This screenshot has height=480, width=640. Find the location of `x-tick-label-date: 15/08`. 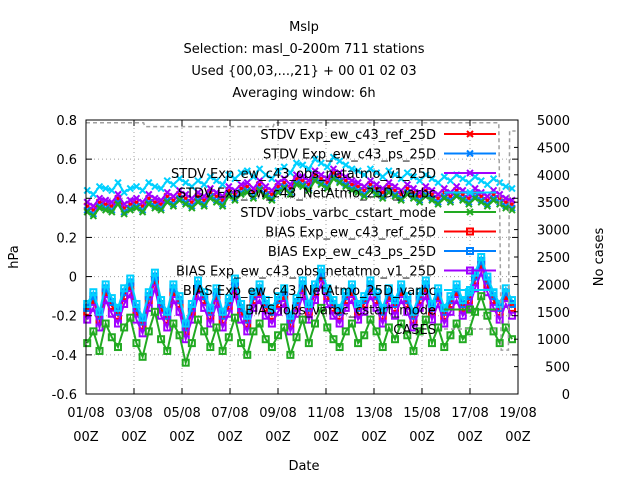

x-tick-label-date: 15/08 is located at coordinates (421, 413).